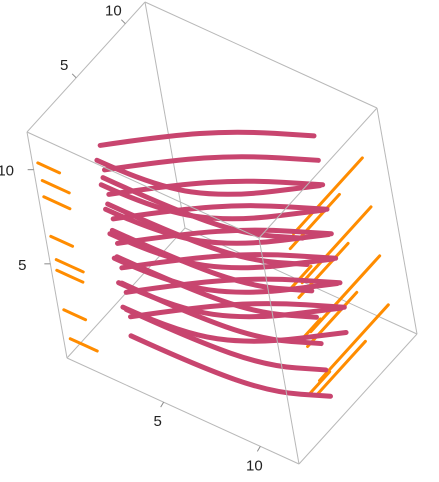 The image size is (439, 482). What do you see at coordinates (64, 65) in the screenshot?
I see `y-axis-tick-label: 5` at bounding box center [64, 65].